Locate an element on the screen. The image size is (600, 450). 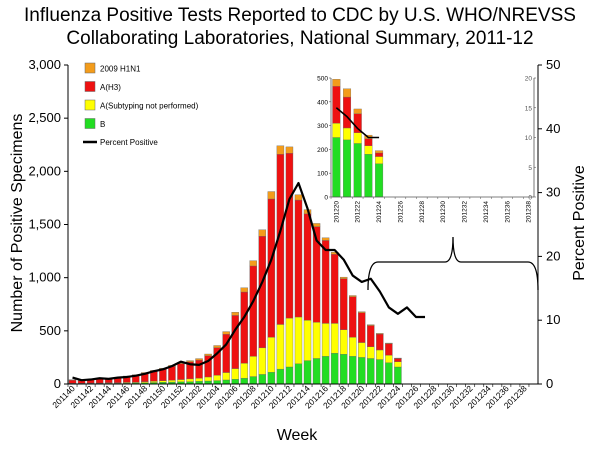
inset-x-tick-label: 201236 is located at coordinates (507, 212).